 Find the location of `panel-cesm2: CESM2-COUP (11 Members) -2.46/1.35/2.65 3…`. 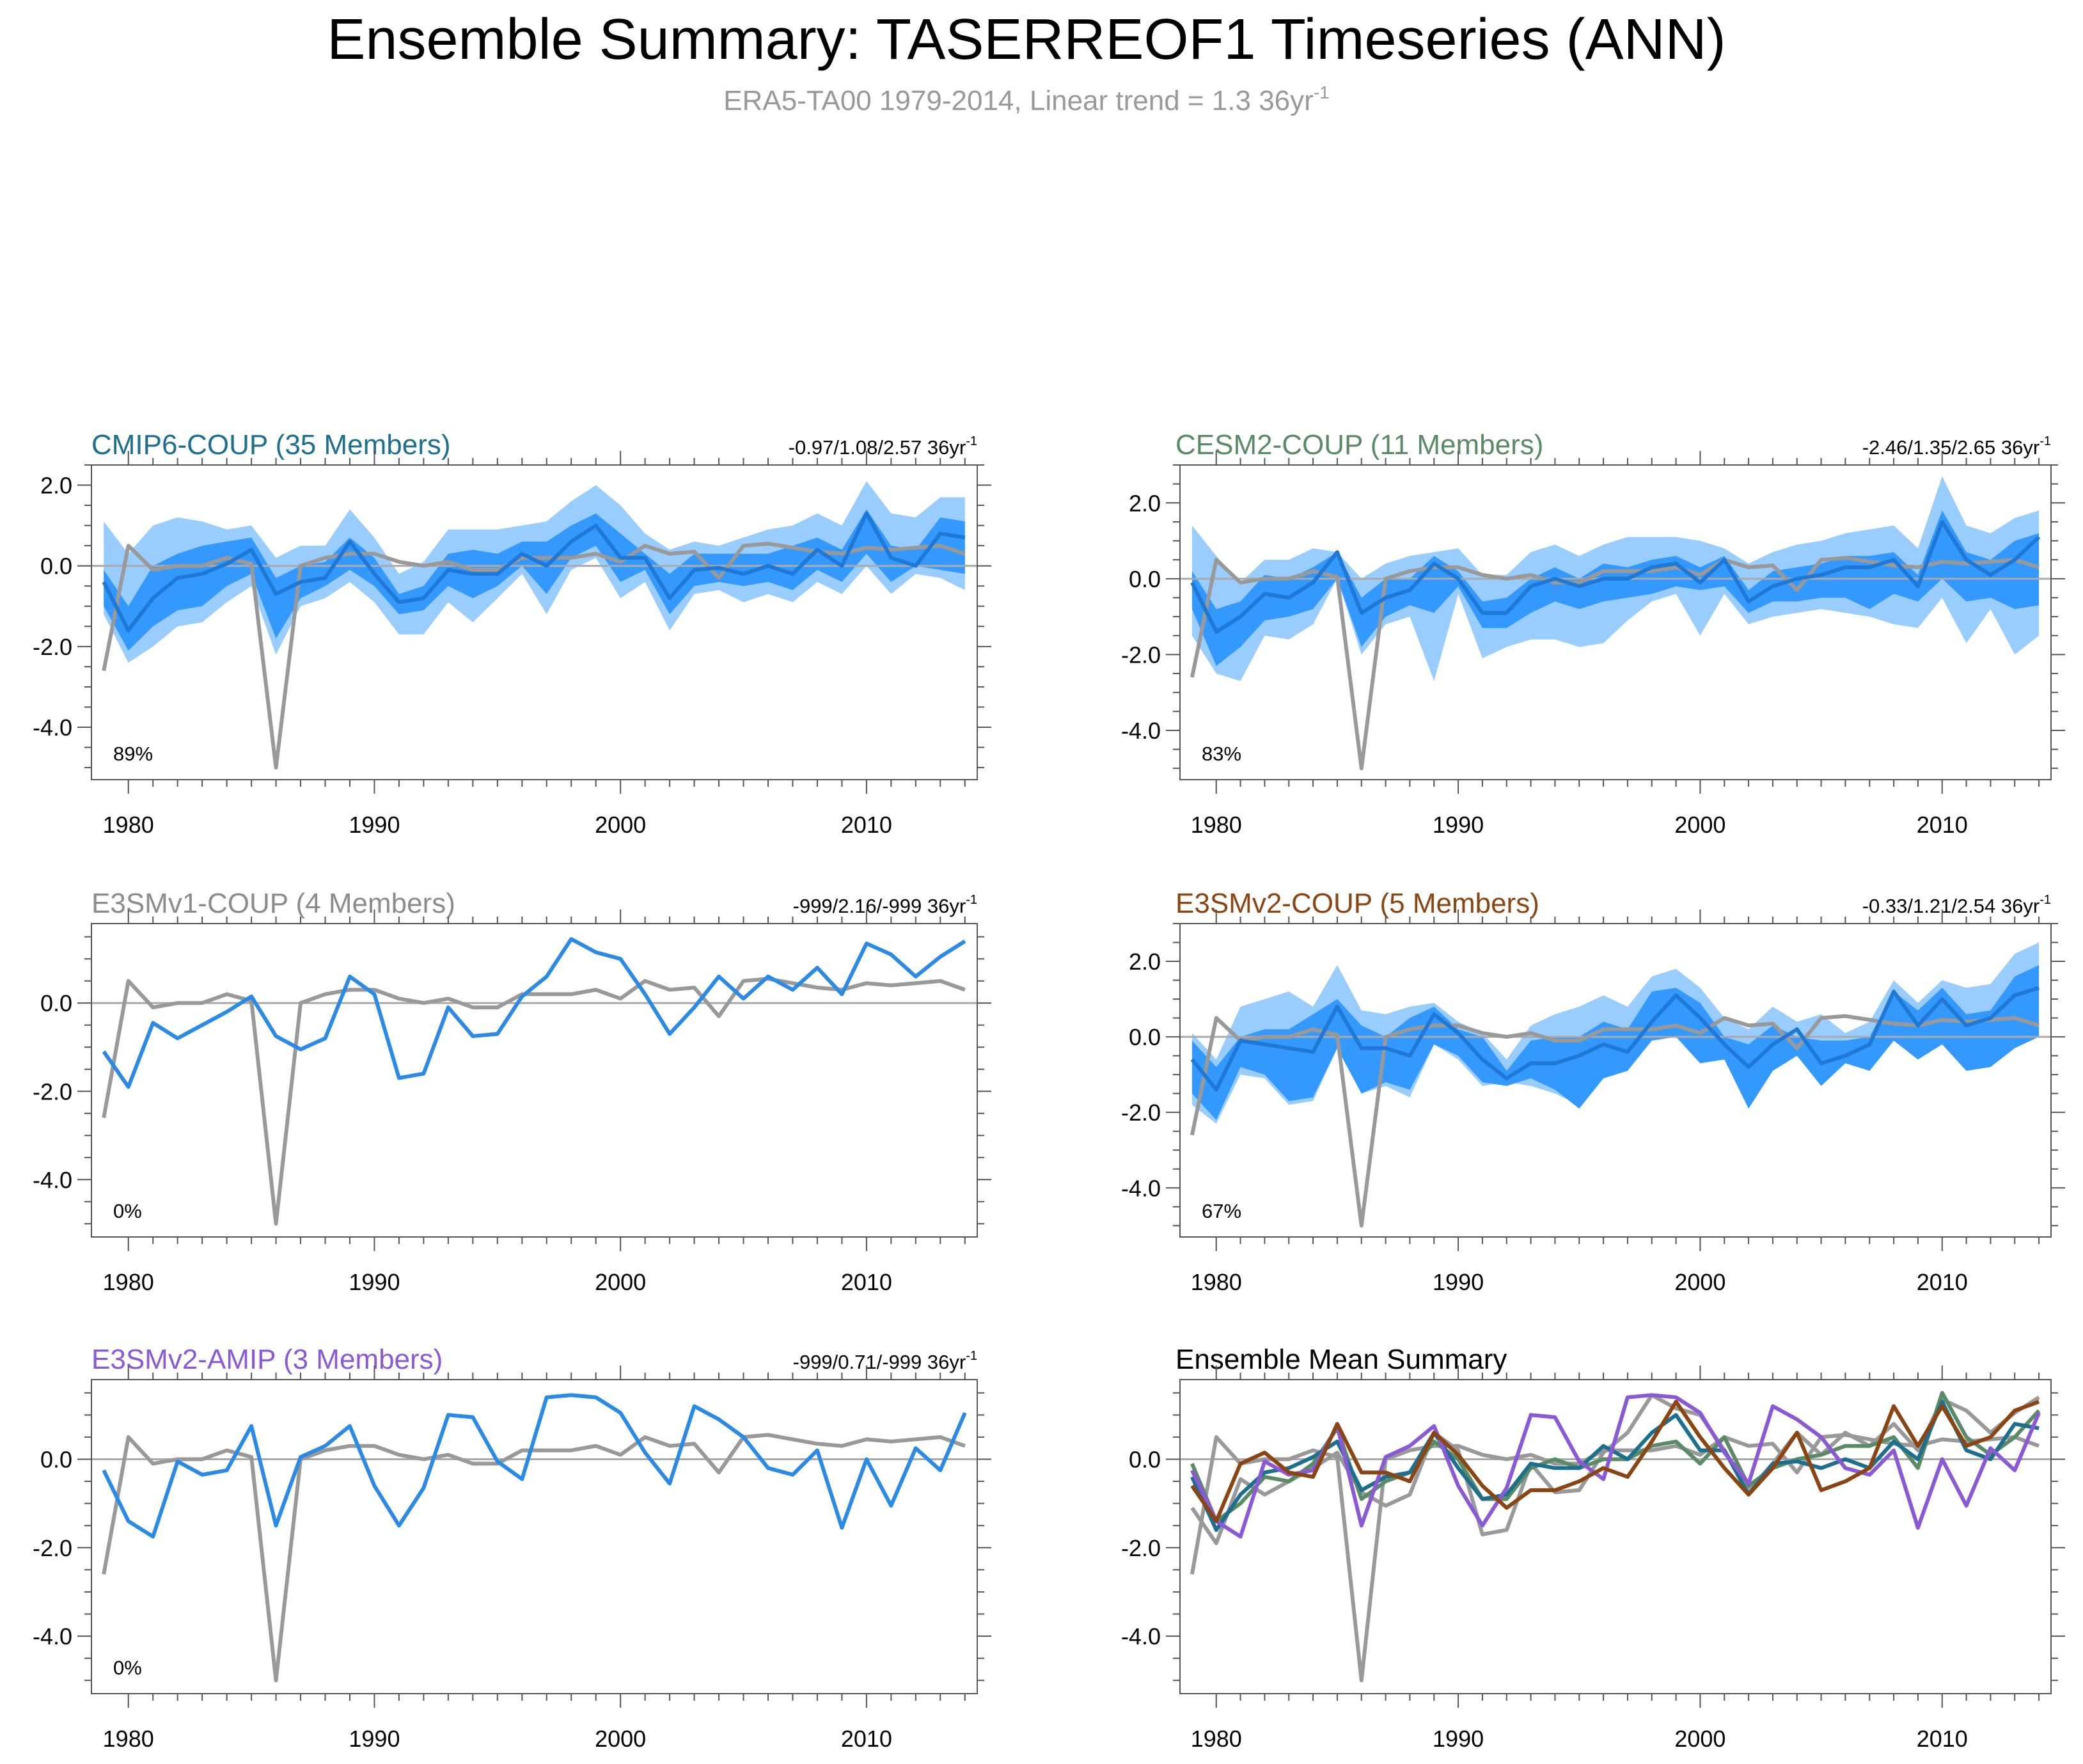

panel-cesm2: CESM2-COUP (11 Members) -2.46/1.35/2.65 3… is located at coordinates (1593, 633).